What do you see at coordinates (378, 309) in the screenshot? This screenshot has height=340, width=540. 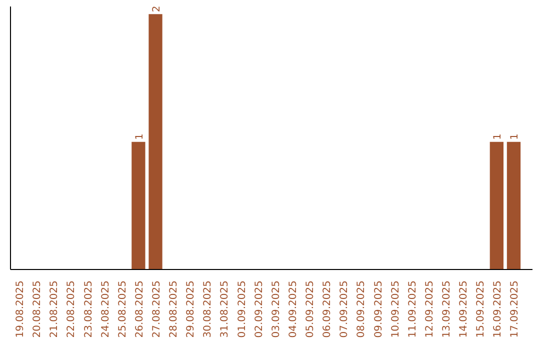 I see `x-tick-label: 09.09.2025` at bounding box center [378, 309].